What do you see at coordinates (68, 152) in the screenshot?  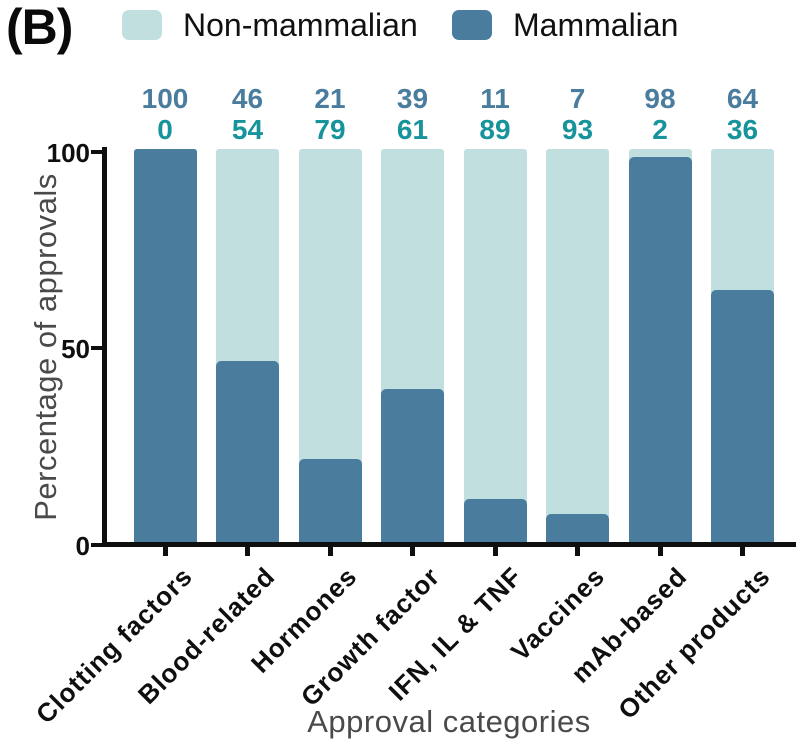 I see `y-tick-label: 100` at bounding box center [68, 152].